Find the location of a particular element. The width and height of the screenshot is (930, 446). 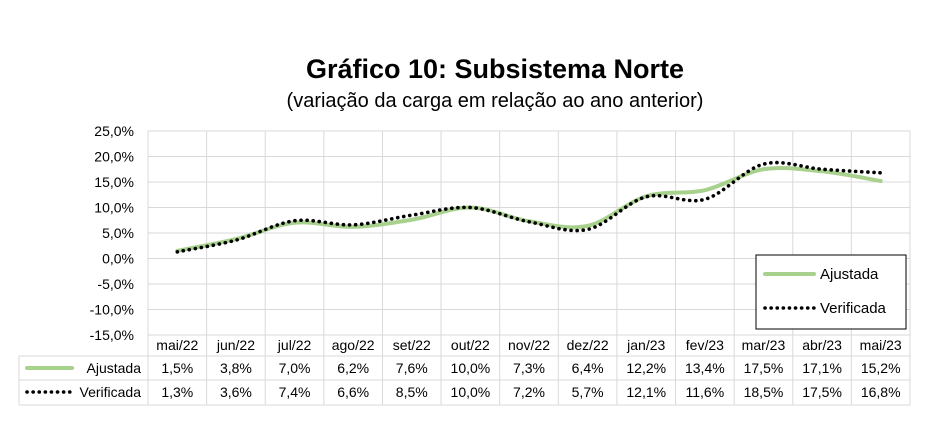

x-category-label: jun/22 is located at coordinates (235, 345).